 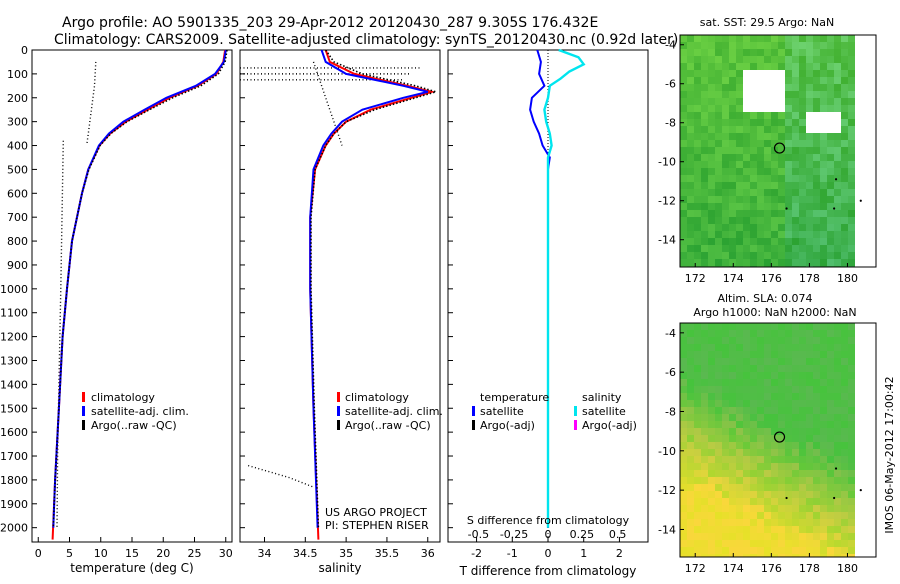 I want to click on temperature-tick-label: 10, so click(x=101, y=553).